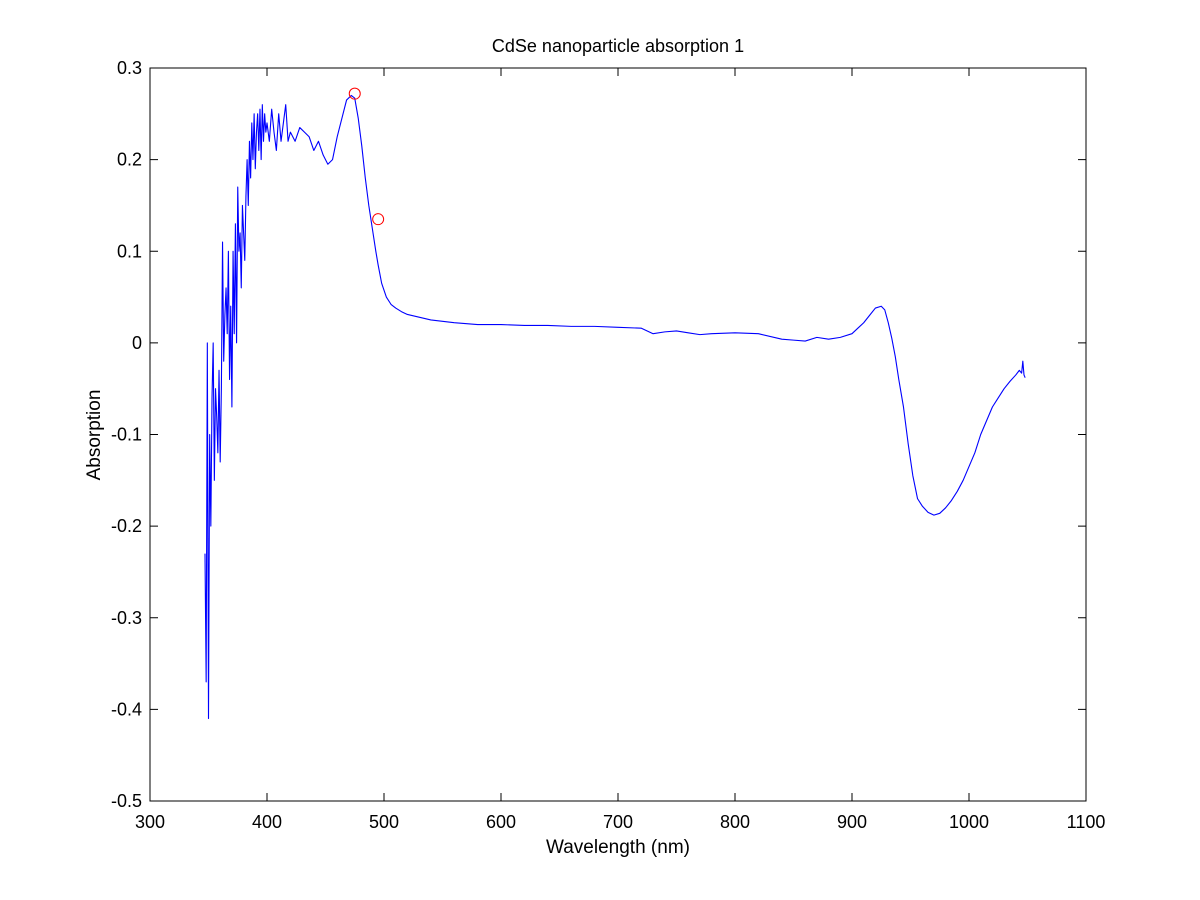  What do you see at coordinates (384, 822) in the screenshot?
I see `x-tick-label: 500` at bounding box center [384, 822].